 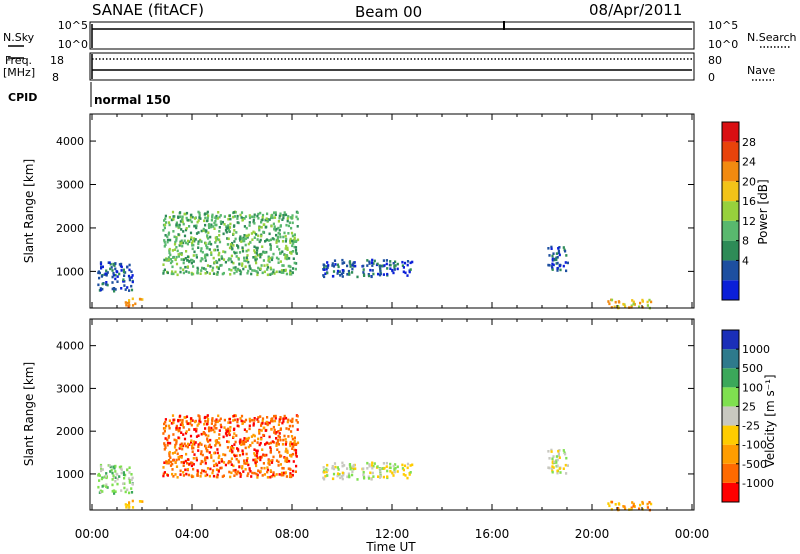 What do you see at coordinates (756, 349) in the screenshot?
I see `velocity-colorbar-tick: 1000` at bounding box center [756, 349].